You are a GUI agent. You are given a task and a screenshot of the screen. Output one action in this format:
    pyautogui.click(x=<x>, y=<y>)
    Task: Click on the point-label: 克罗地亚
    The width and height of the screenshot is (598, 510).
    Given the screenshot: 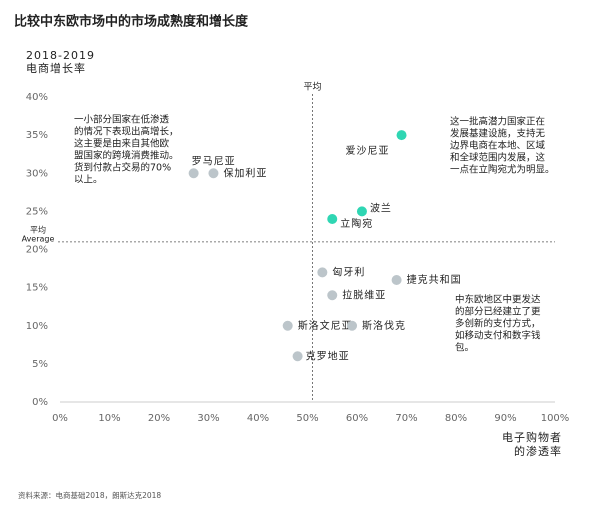 What is the action you would take?
    pyautogui.click(x=328, y=355)
    